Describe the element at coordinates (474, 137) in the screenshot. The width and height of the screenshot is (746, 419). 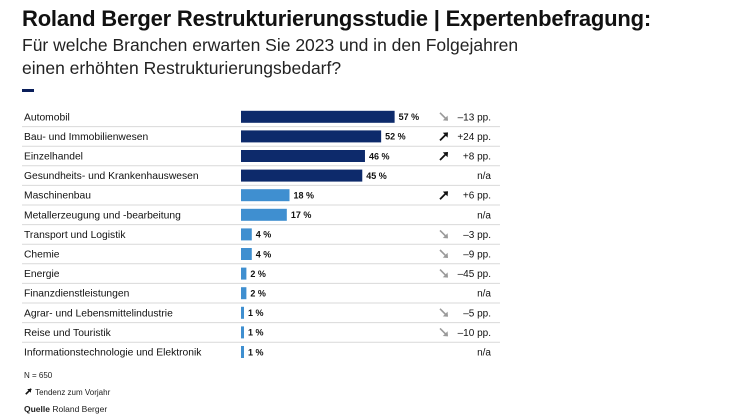
I see `change-label-bau-und-immobilienwesen: +24 pp.` at that location.